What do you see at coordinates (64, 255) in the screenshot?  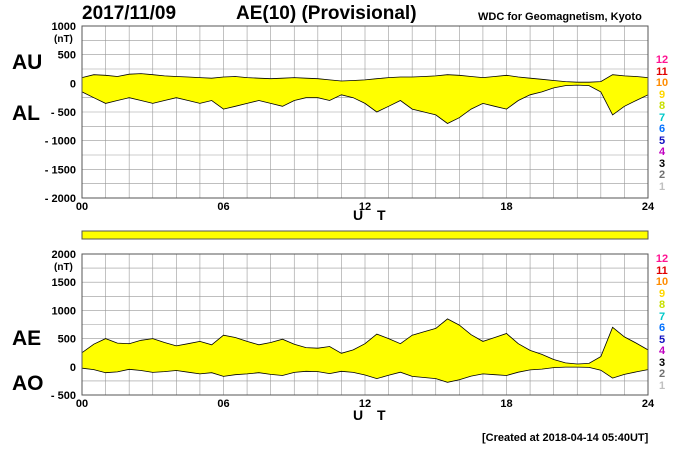 I see `y-tick-label: 2000` at bounding box center [64, 255].